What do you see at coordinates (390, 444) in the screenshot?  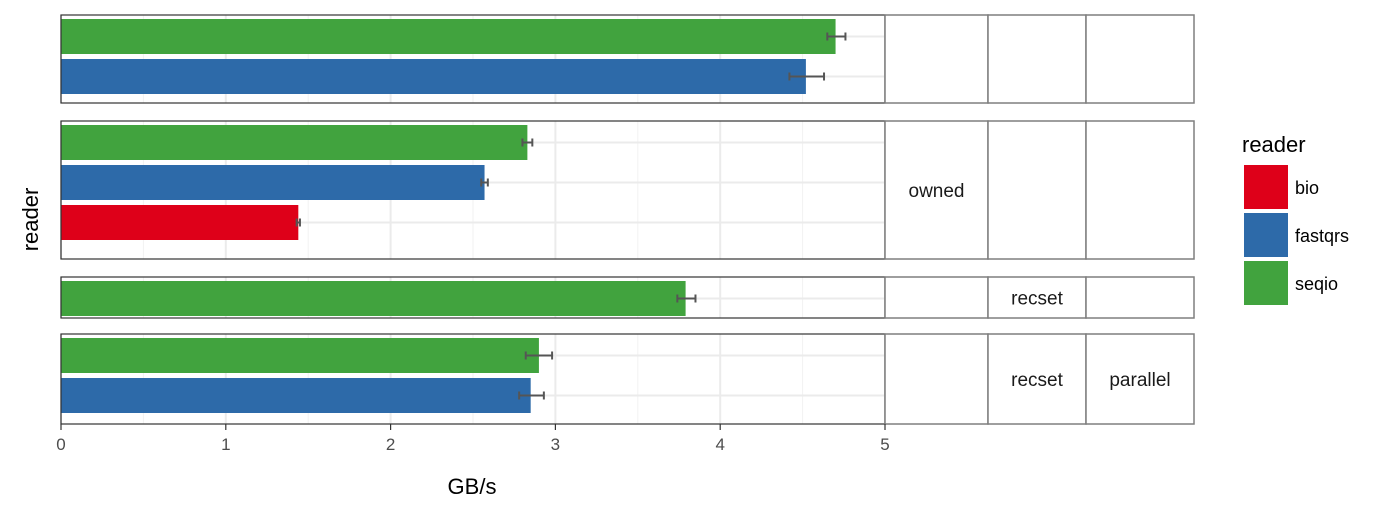 I see `x-tick-label: 2` at bounding box center [390, 444].